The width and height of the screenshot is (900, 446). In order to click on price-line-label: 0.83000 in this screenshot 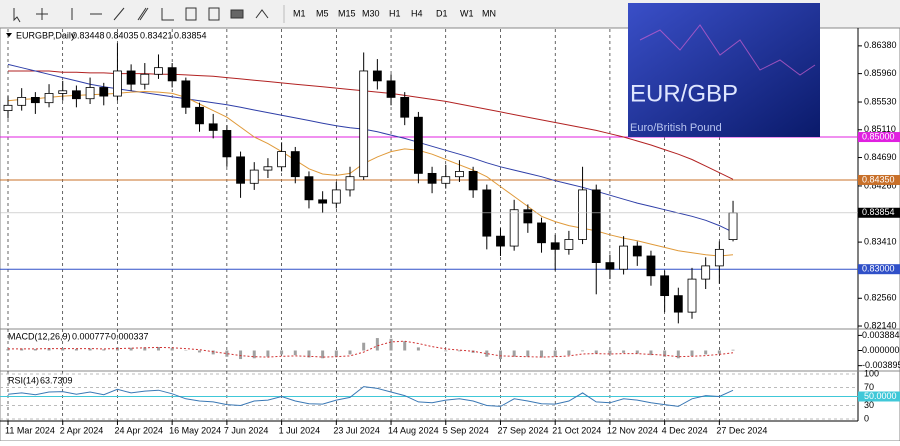, I will do `click(878, 269)`.